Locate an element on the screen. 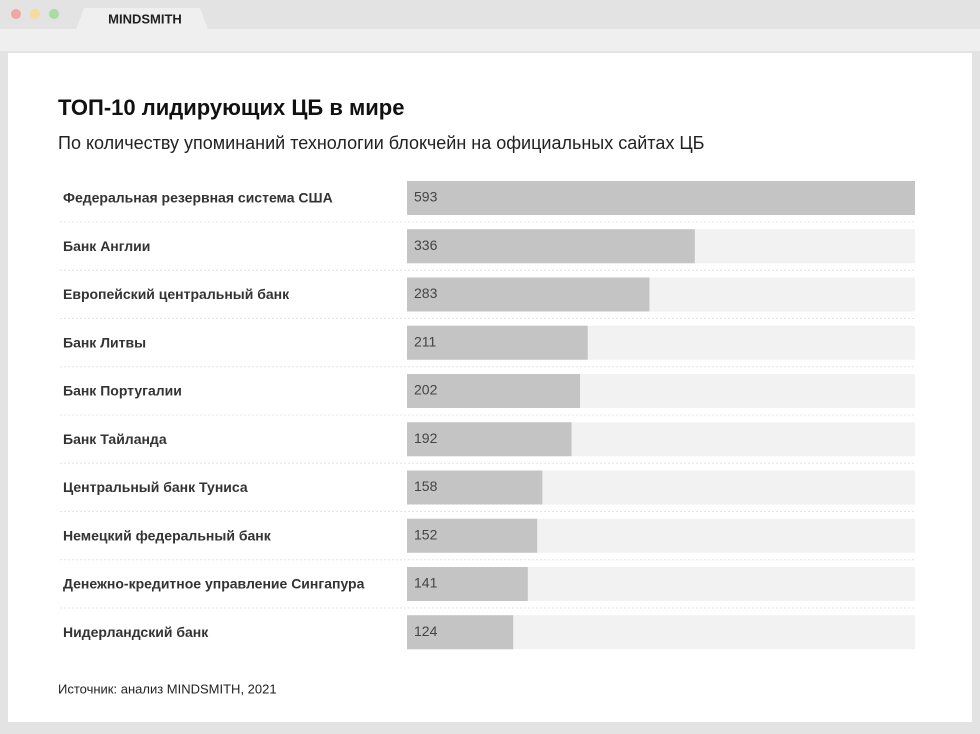  tab-title: MINDSMITH is located at coordinates (145, 18).